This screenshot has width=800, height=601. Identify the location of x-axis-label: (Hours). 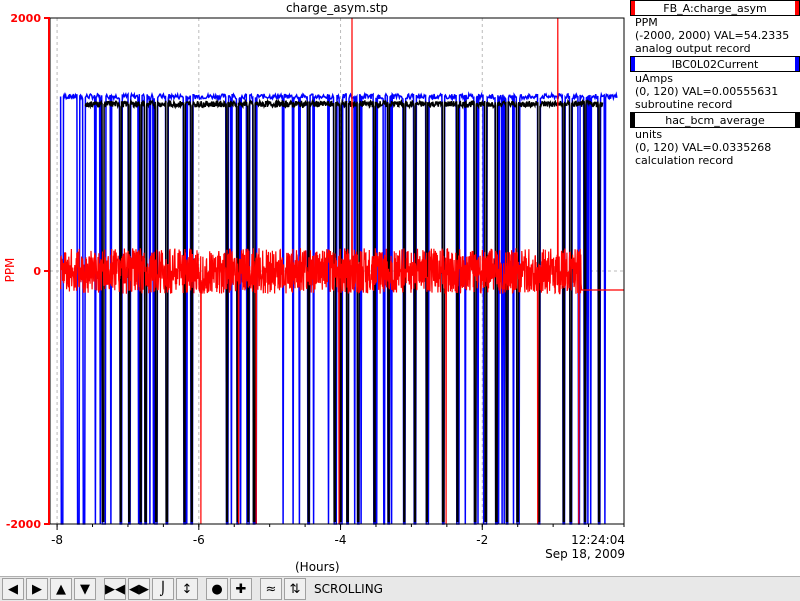
(317, 567).